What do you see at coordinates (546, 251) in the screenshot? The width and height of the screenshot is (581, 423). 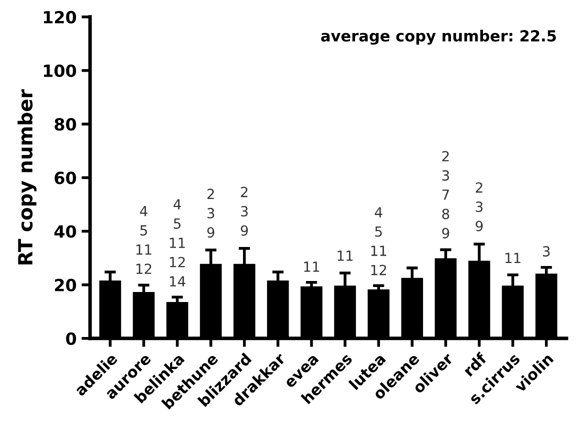 I see `annotation: 3` at bounding box center [546, 251].